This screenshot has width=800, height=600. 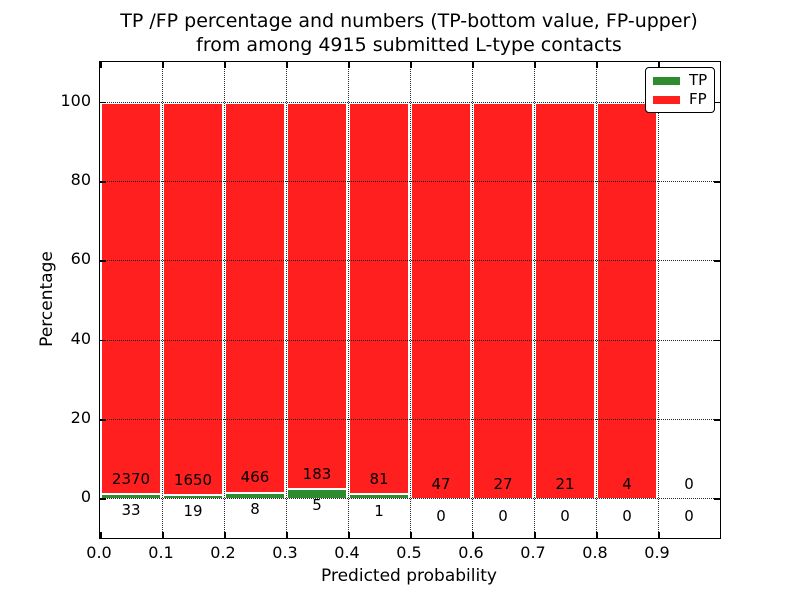 I want to click on y-tick-label: 100, so click(x=75, y=100).